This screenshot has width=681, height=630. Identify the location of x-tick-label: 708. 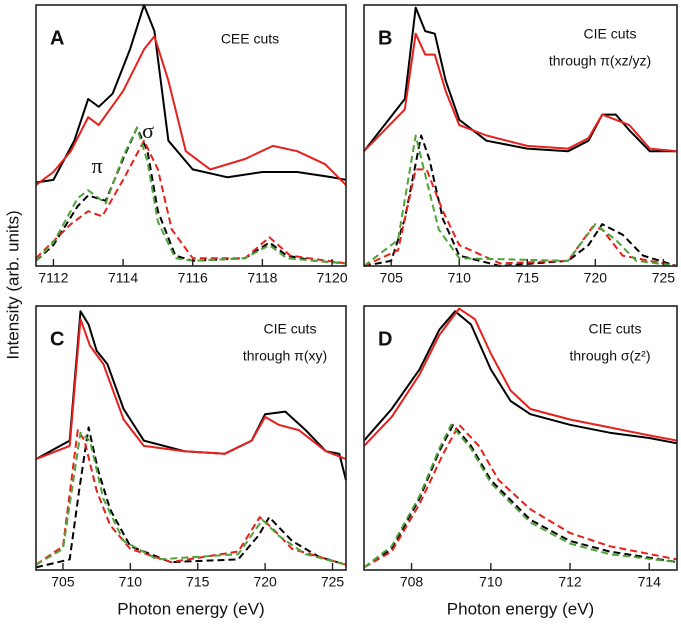
(412, 582).